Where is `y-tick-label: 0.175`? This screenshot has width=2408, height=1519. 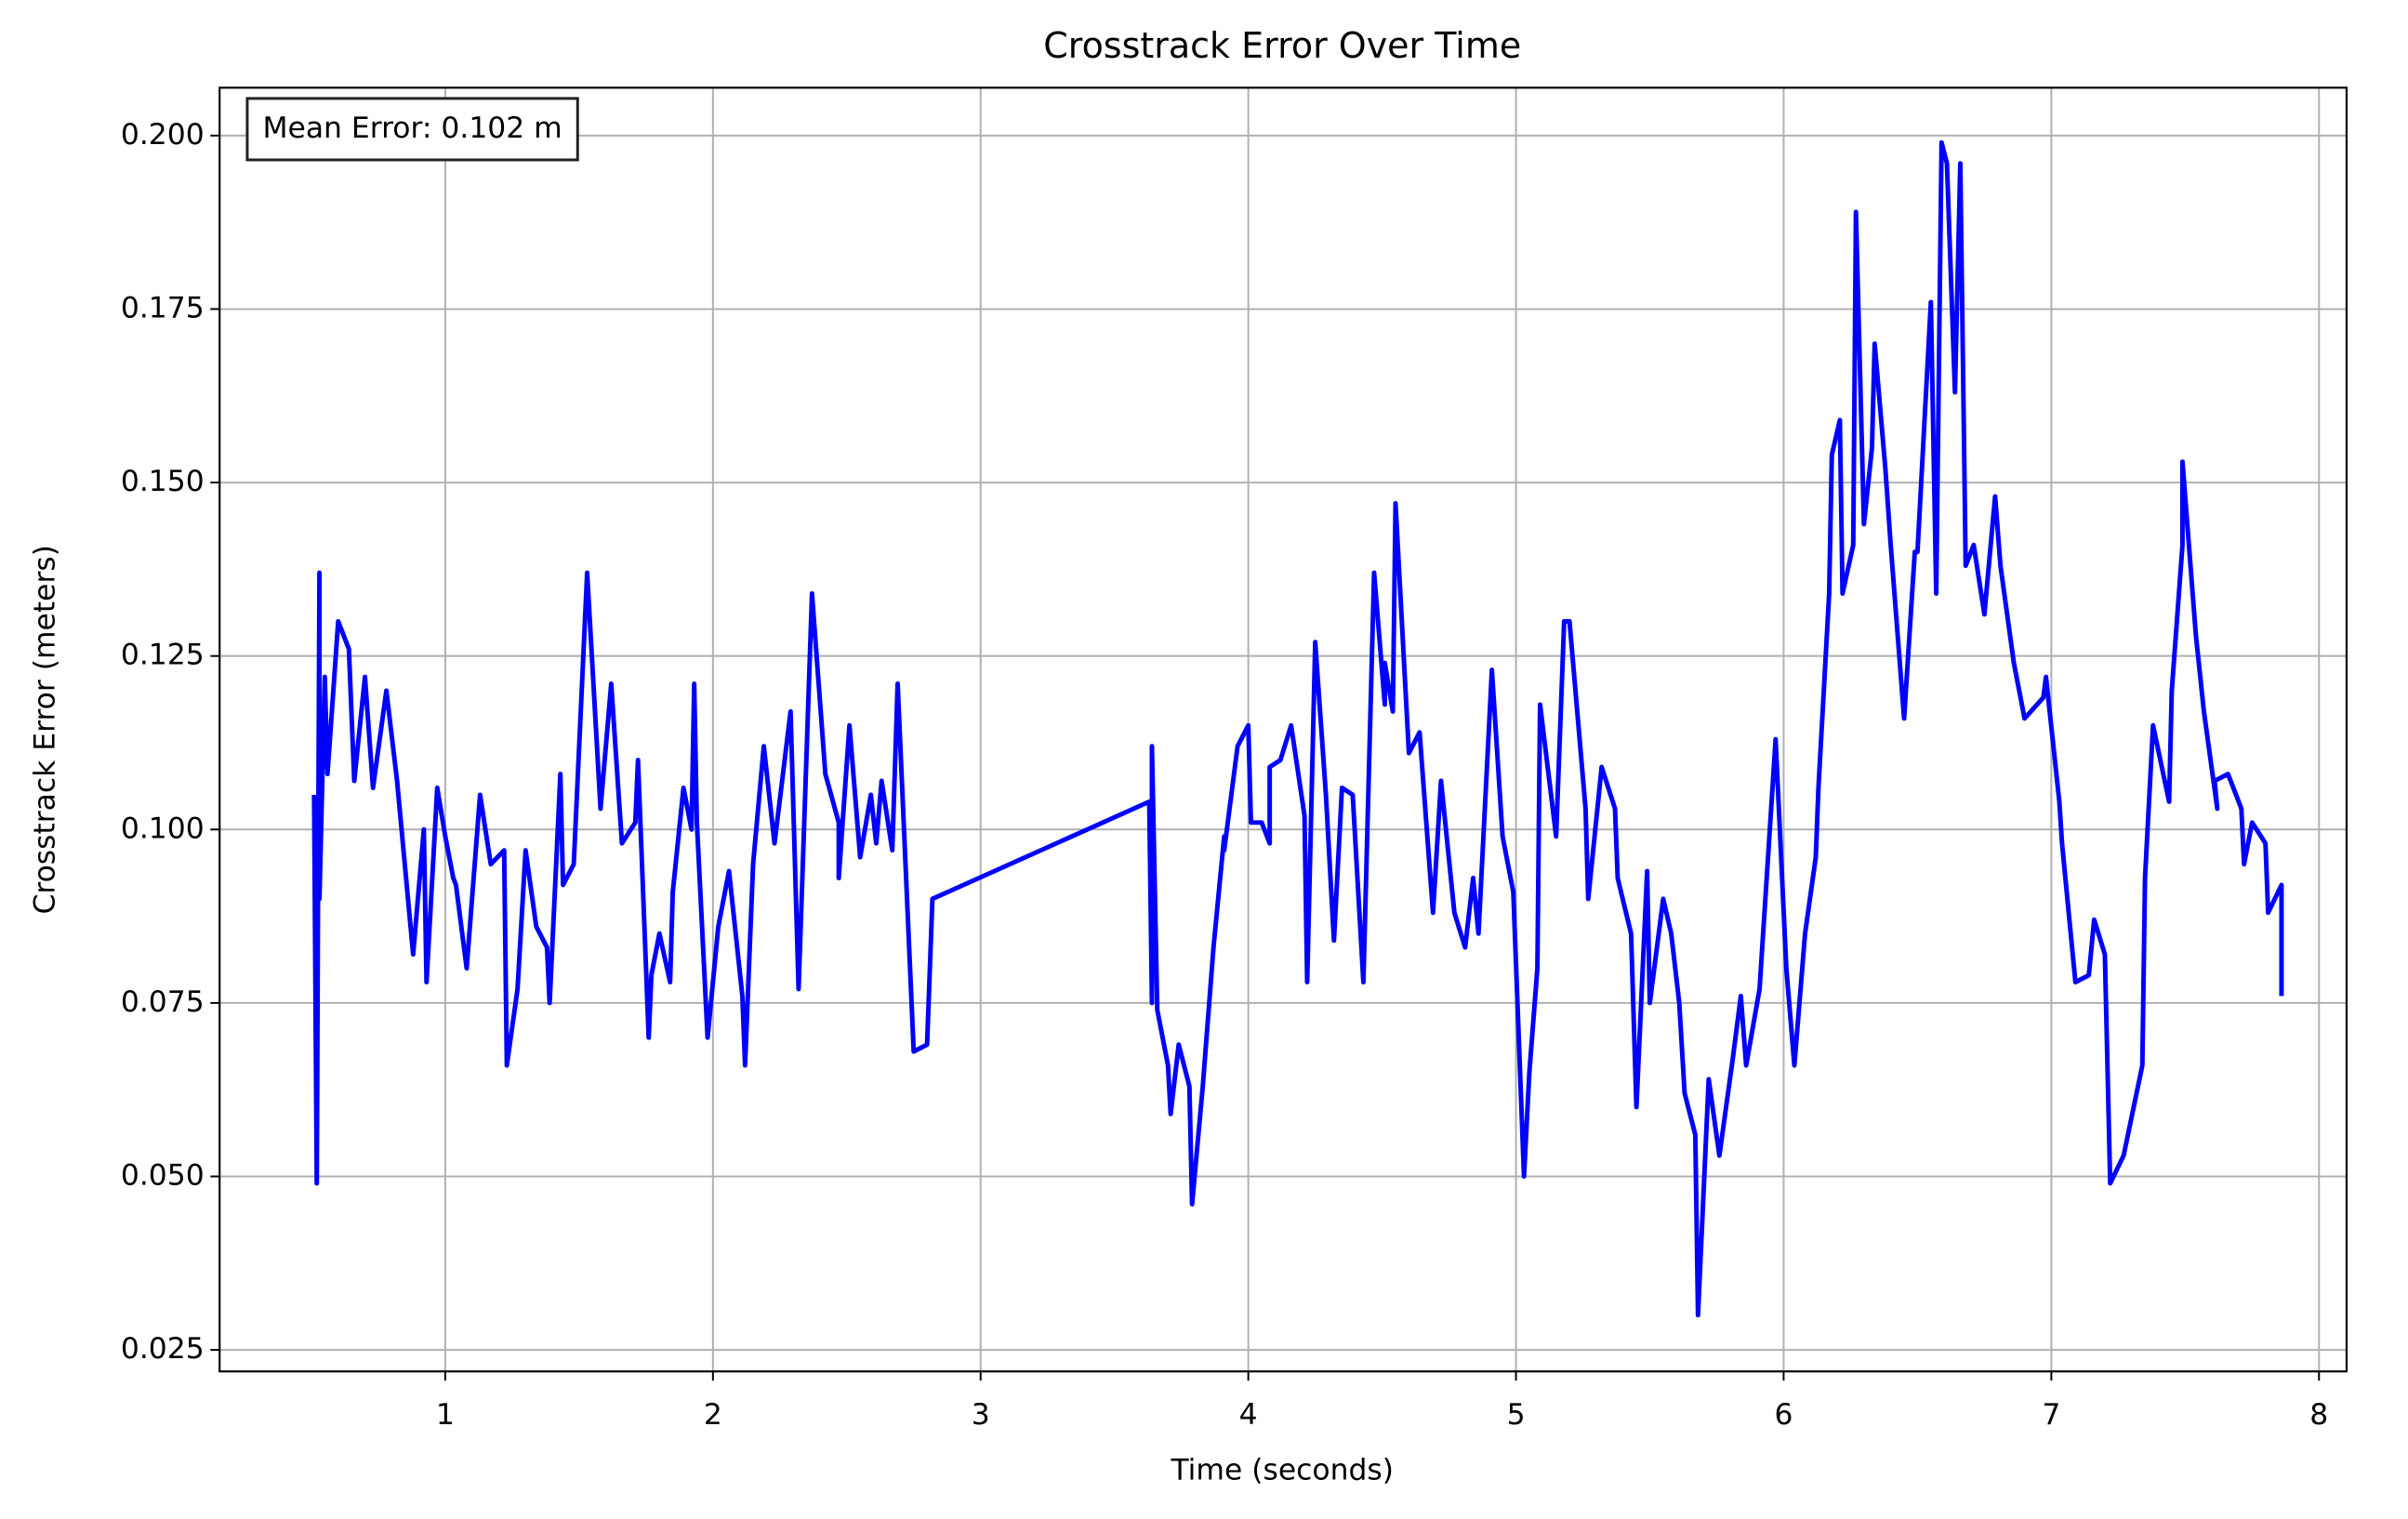
y-tick-label: 0.175 is located at coordinates (163, 307).